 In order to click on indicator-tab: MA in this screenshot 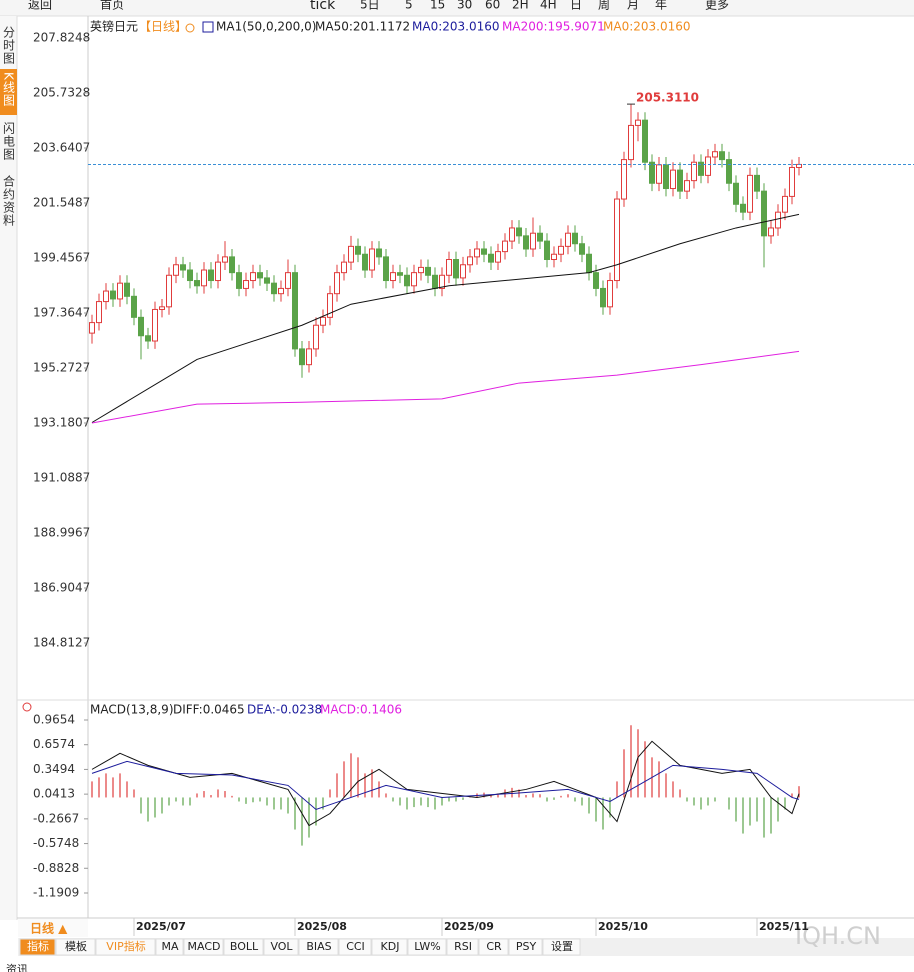, I will do `click(169, 946)`.